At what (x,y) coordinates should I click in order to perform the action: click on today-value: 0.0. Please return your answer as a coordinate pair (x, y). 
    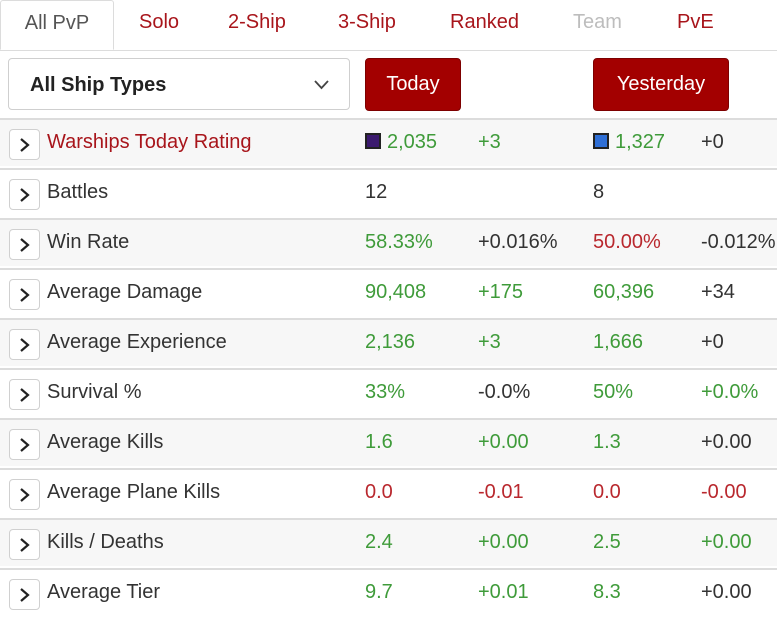
    Looking at the image, I should click on (379, 492).